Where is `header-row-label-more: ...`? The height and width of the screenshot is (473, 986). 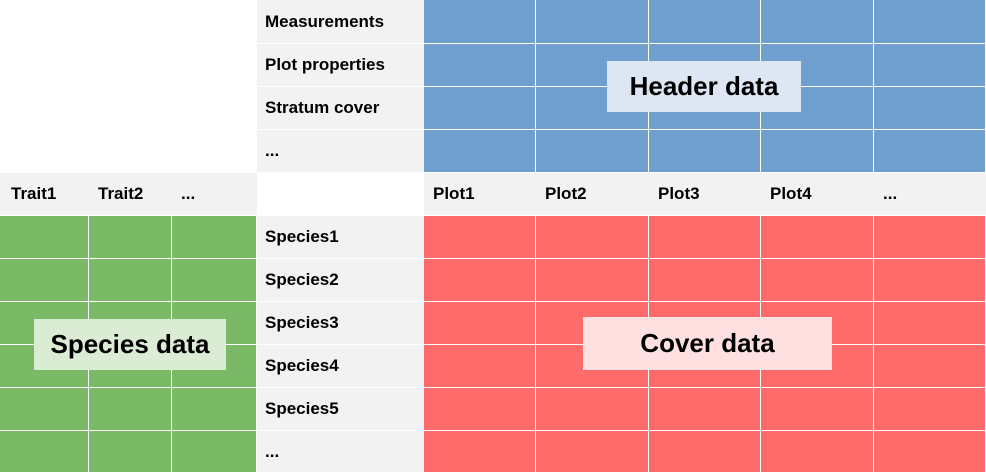
header-row-label-more: ... is located at coordinates (340, 151).